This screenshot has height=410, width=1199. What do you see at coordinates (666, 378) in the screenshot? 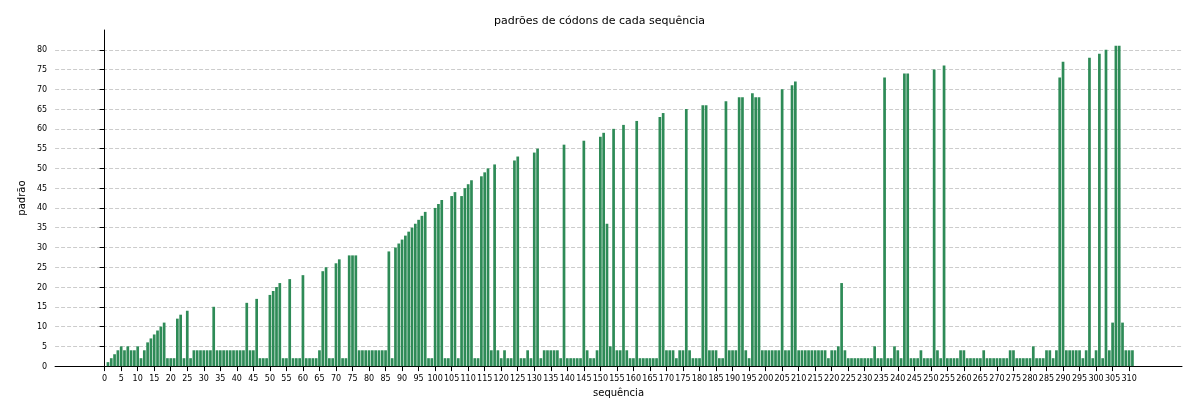
I see `x-tick-label: 170` at bounding box center [666, 378].